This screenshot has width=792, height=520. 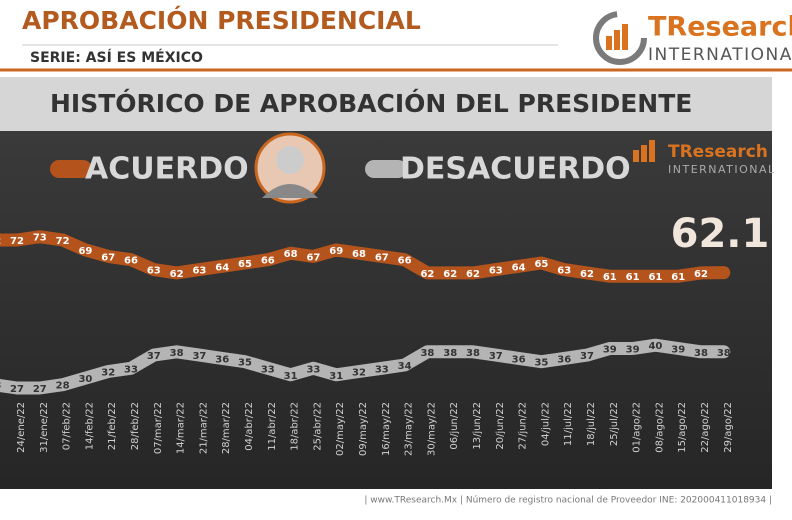 What do you see at coordinates (108, 373) in the screenshot?
I see `data-label: 32` at bounding box center [108, 373].